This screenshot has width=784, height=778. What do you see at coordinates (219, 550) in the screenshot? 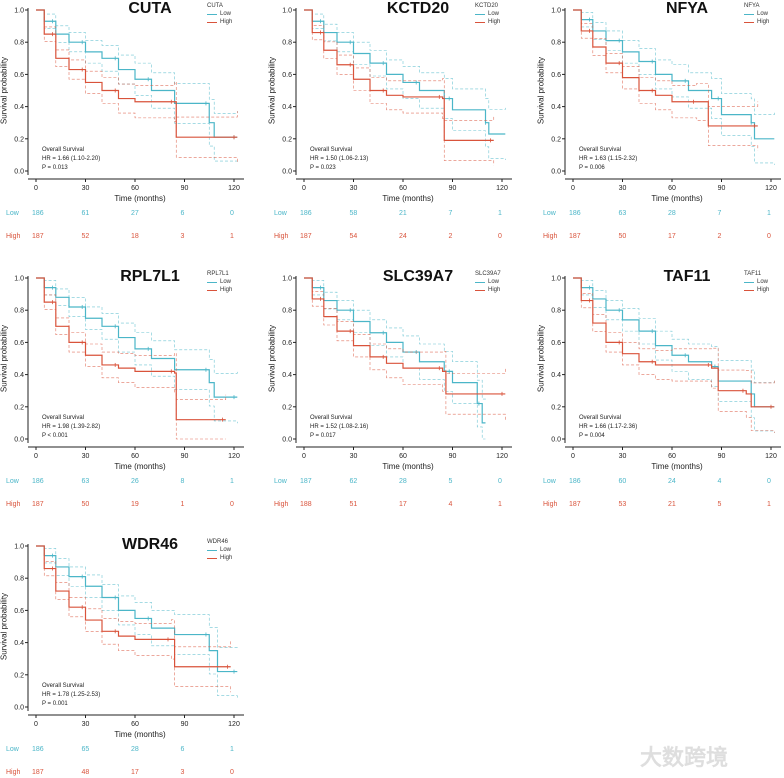
I see `legend: WDR46 Low High` at bounding box center [219, 550].